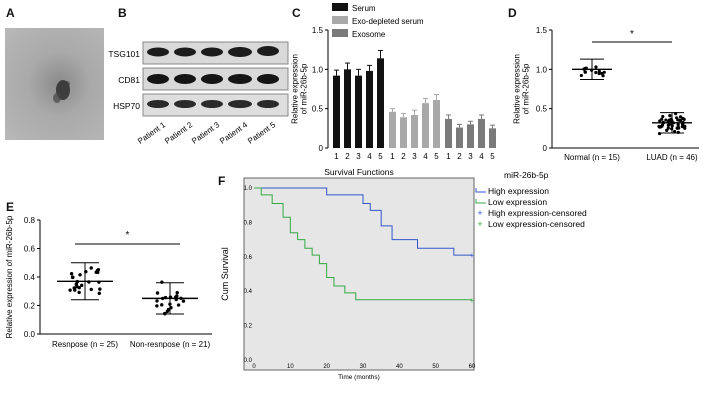 The height and width of the screenshot is (408, 709). What do you see at coordinates (318, 69) in the screenshot?
I see `c-y-tick-label: 1.0` at bounding box center [318, 69].